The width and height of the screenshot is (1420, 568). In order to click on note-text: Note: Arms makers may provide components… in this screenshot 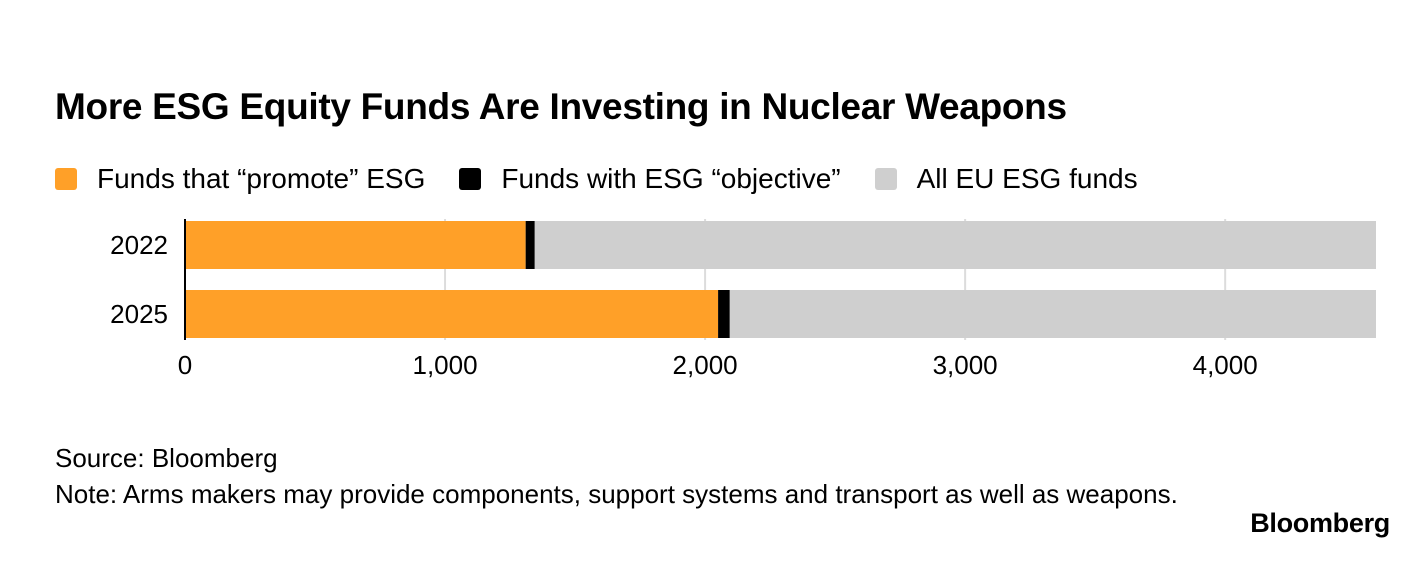, I will do `click(616, 494)`.